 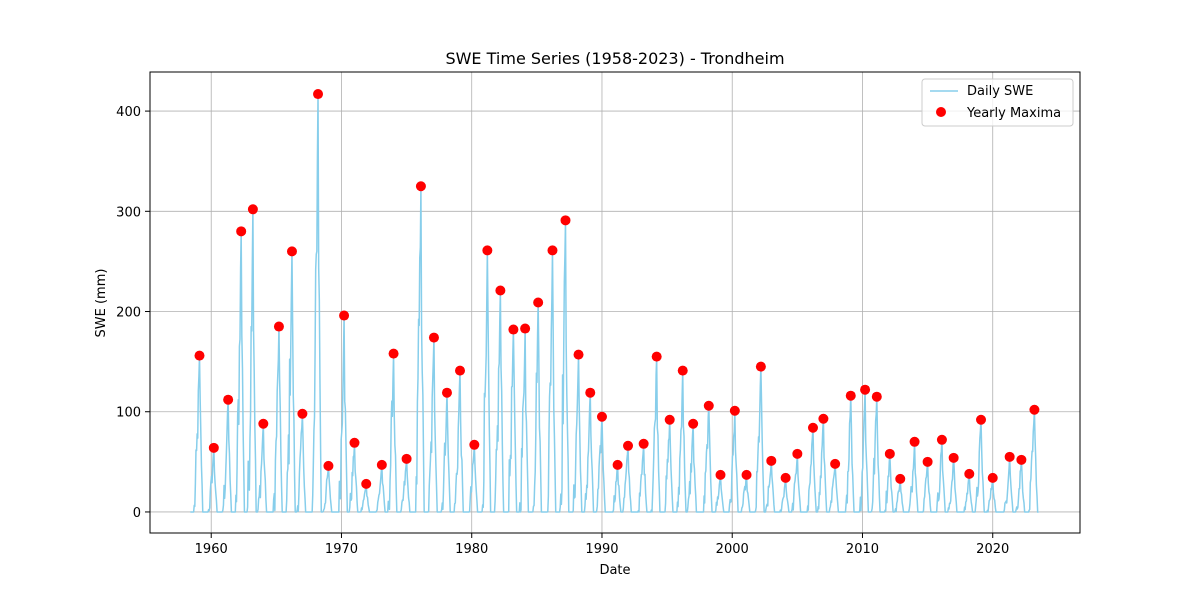 I want to click on legend: Daily SWE Yearly Maxima, so click(x=997, y=102).